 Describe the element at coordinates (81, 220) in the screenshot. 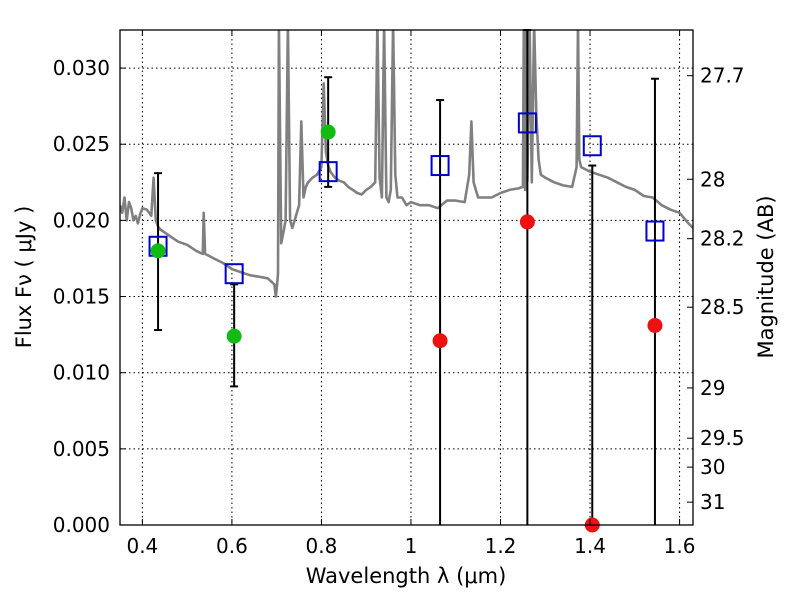

I see `y-tick-label: 0.020` at that location.